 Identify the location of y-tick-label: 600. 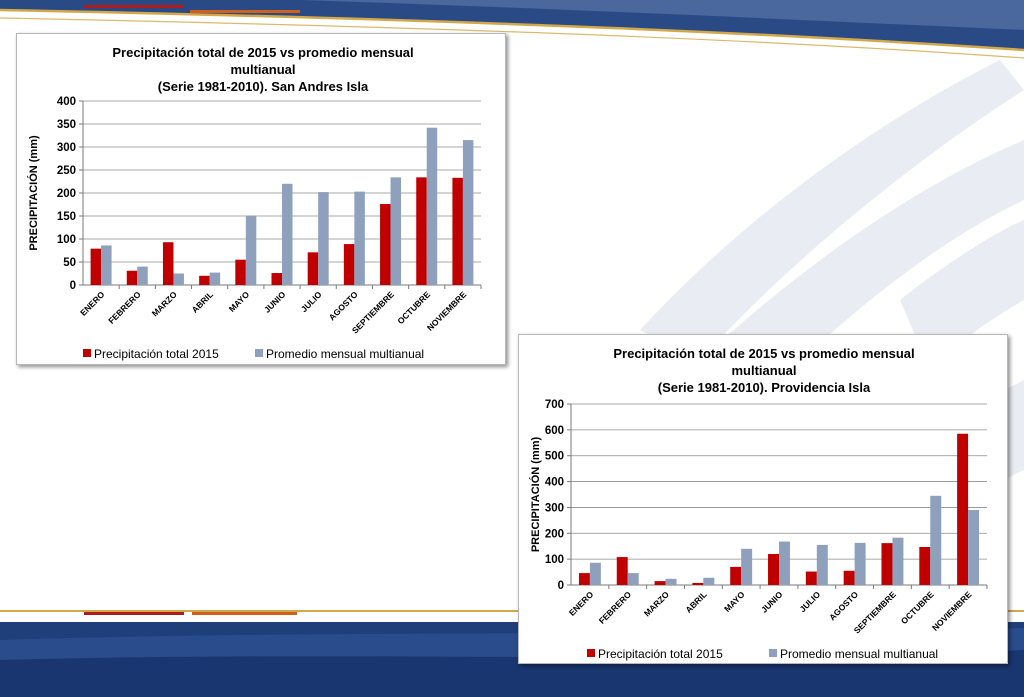
(554, 431).